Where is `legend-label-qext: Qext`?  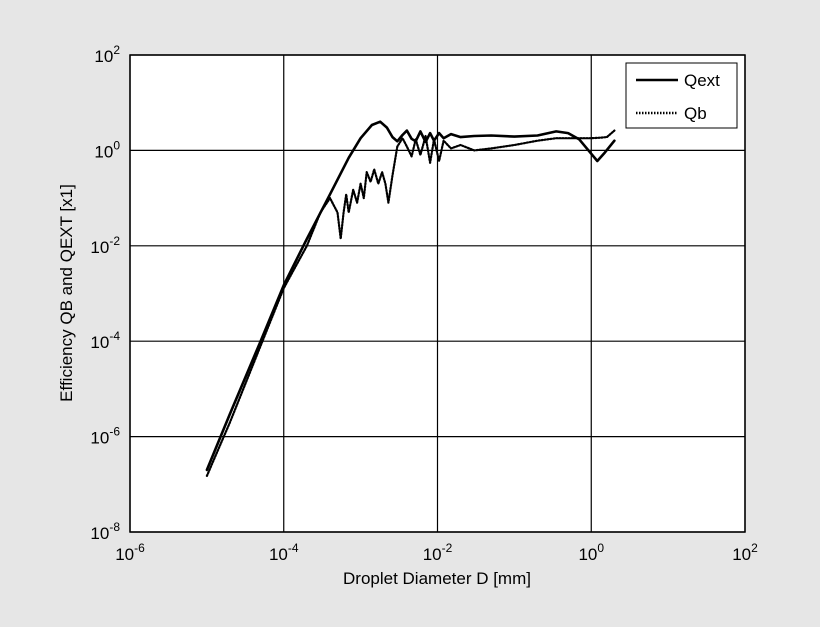 legend-label-qext: Qext is located at coordinates (702, 80).